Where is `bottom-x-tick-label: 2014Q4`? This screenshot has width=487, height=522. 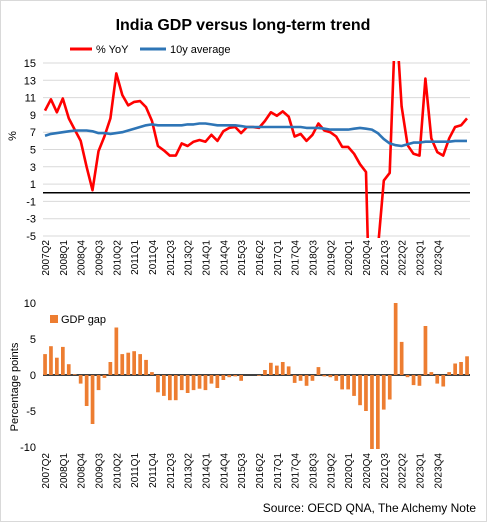 bottom-x-tick-label: 2014Q4 is located at coordinates (224, 471).